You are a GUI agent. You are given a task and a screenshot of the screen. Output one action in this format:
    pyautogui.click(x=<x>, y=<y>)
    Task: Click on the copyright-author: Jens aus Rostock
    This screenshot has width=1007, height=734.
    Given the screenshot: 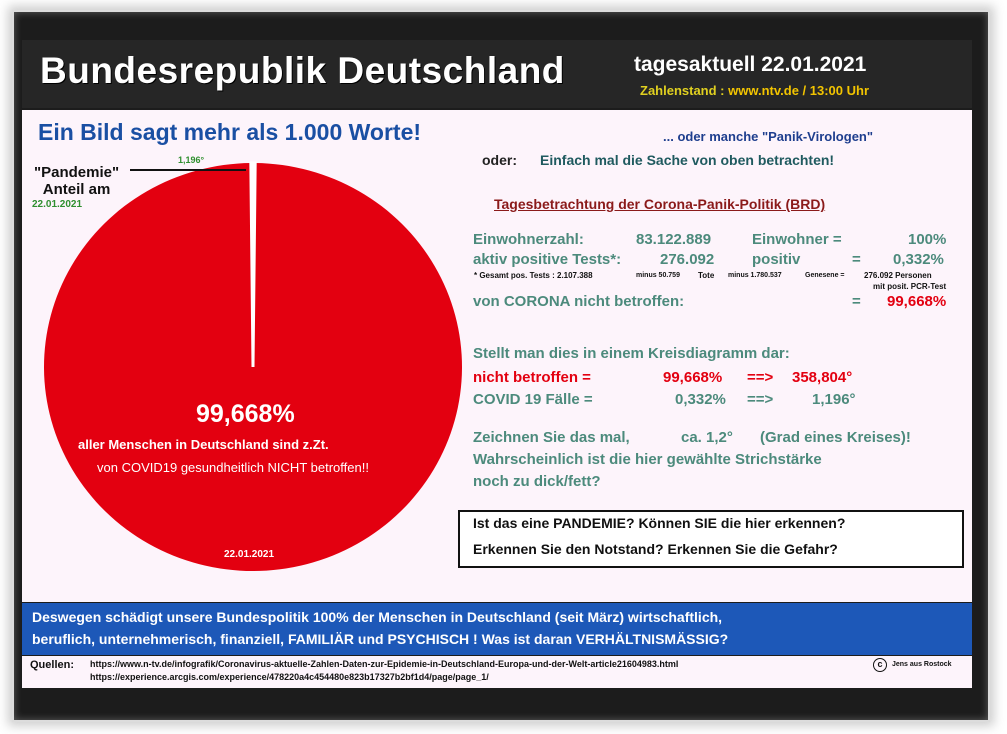 What is the action you would take?
    pyautogui.click(x=922, y=664)
    